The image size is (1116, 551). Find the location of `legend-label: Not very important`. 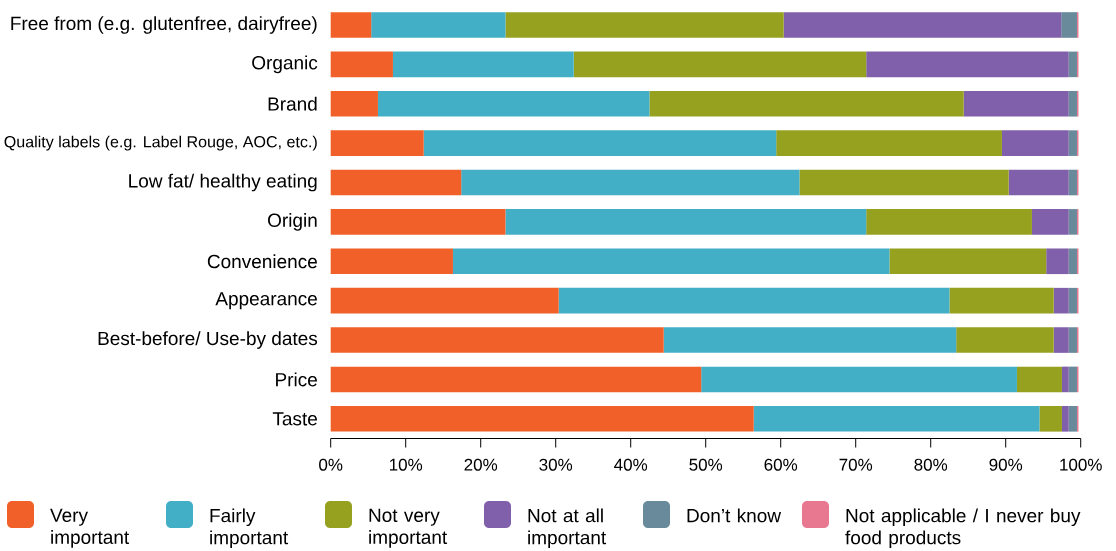

legend-label: Not very important is located at coordinates (408, 528).